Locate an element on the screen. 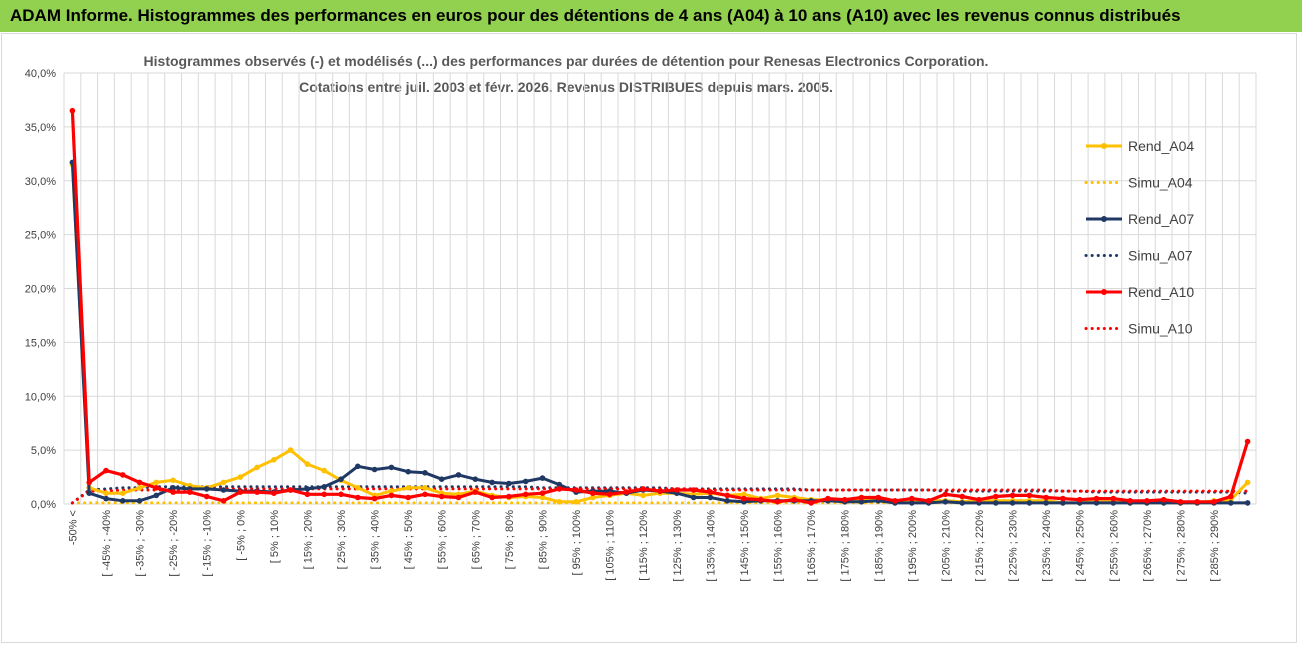 This screenshot has height=647, width=1302. legend-label: Rend_A07 is located at coordinates (1161, 219).